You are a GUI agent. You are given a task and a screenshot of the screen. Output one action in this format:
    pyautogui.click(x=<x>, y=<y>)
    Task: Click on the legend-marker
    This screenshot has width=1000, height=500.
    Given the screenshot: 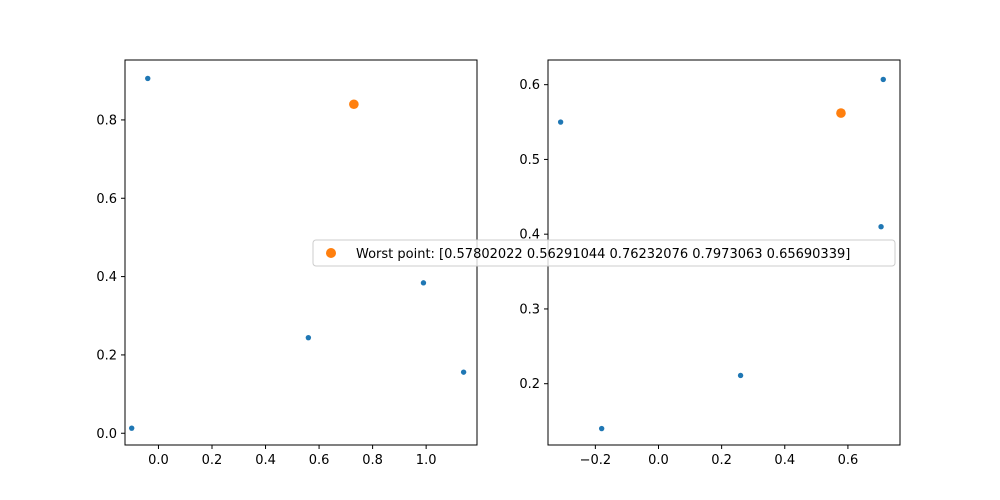 What is the action you would take?
    pyautogui.click(x=331, y=253)
    